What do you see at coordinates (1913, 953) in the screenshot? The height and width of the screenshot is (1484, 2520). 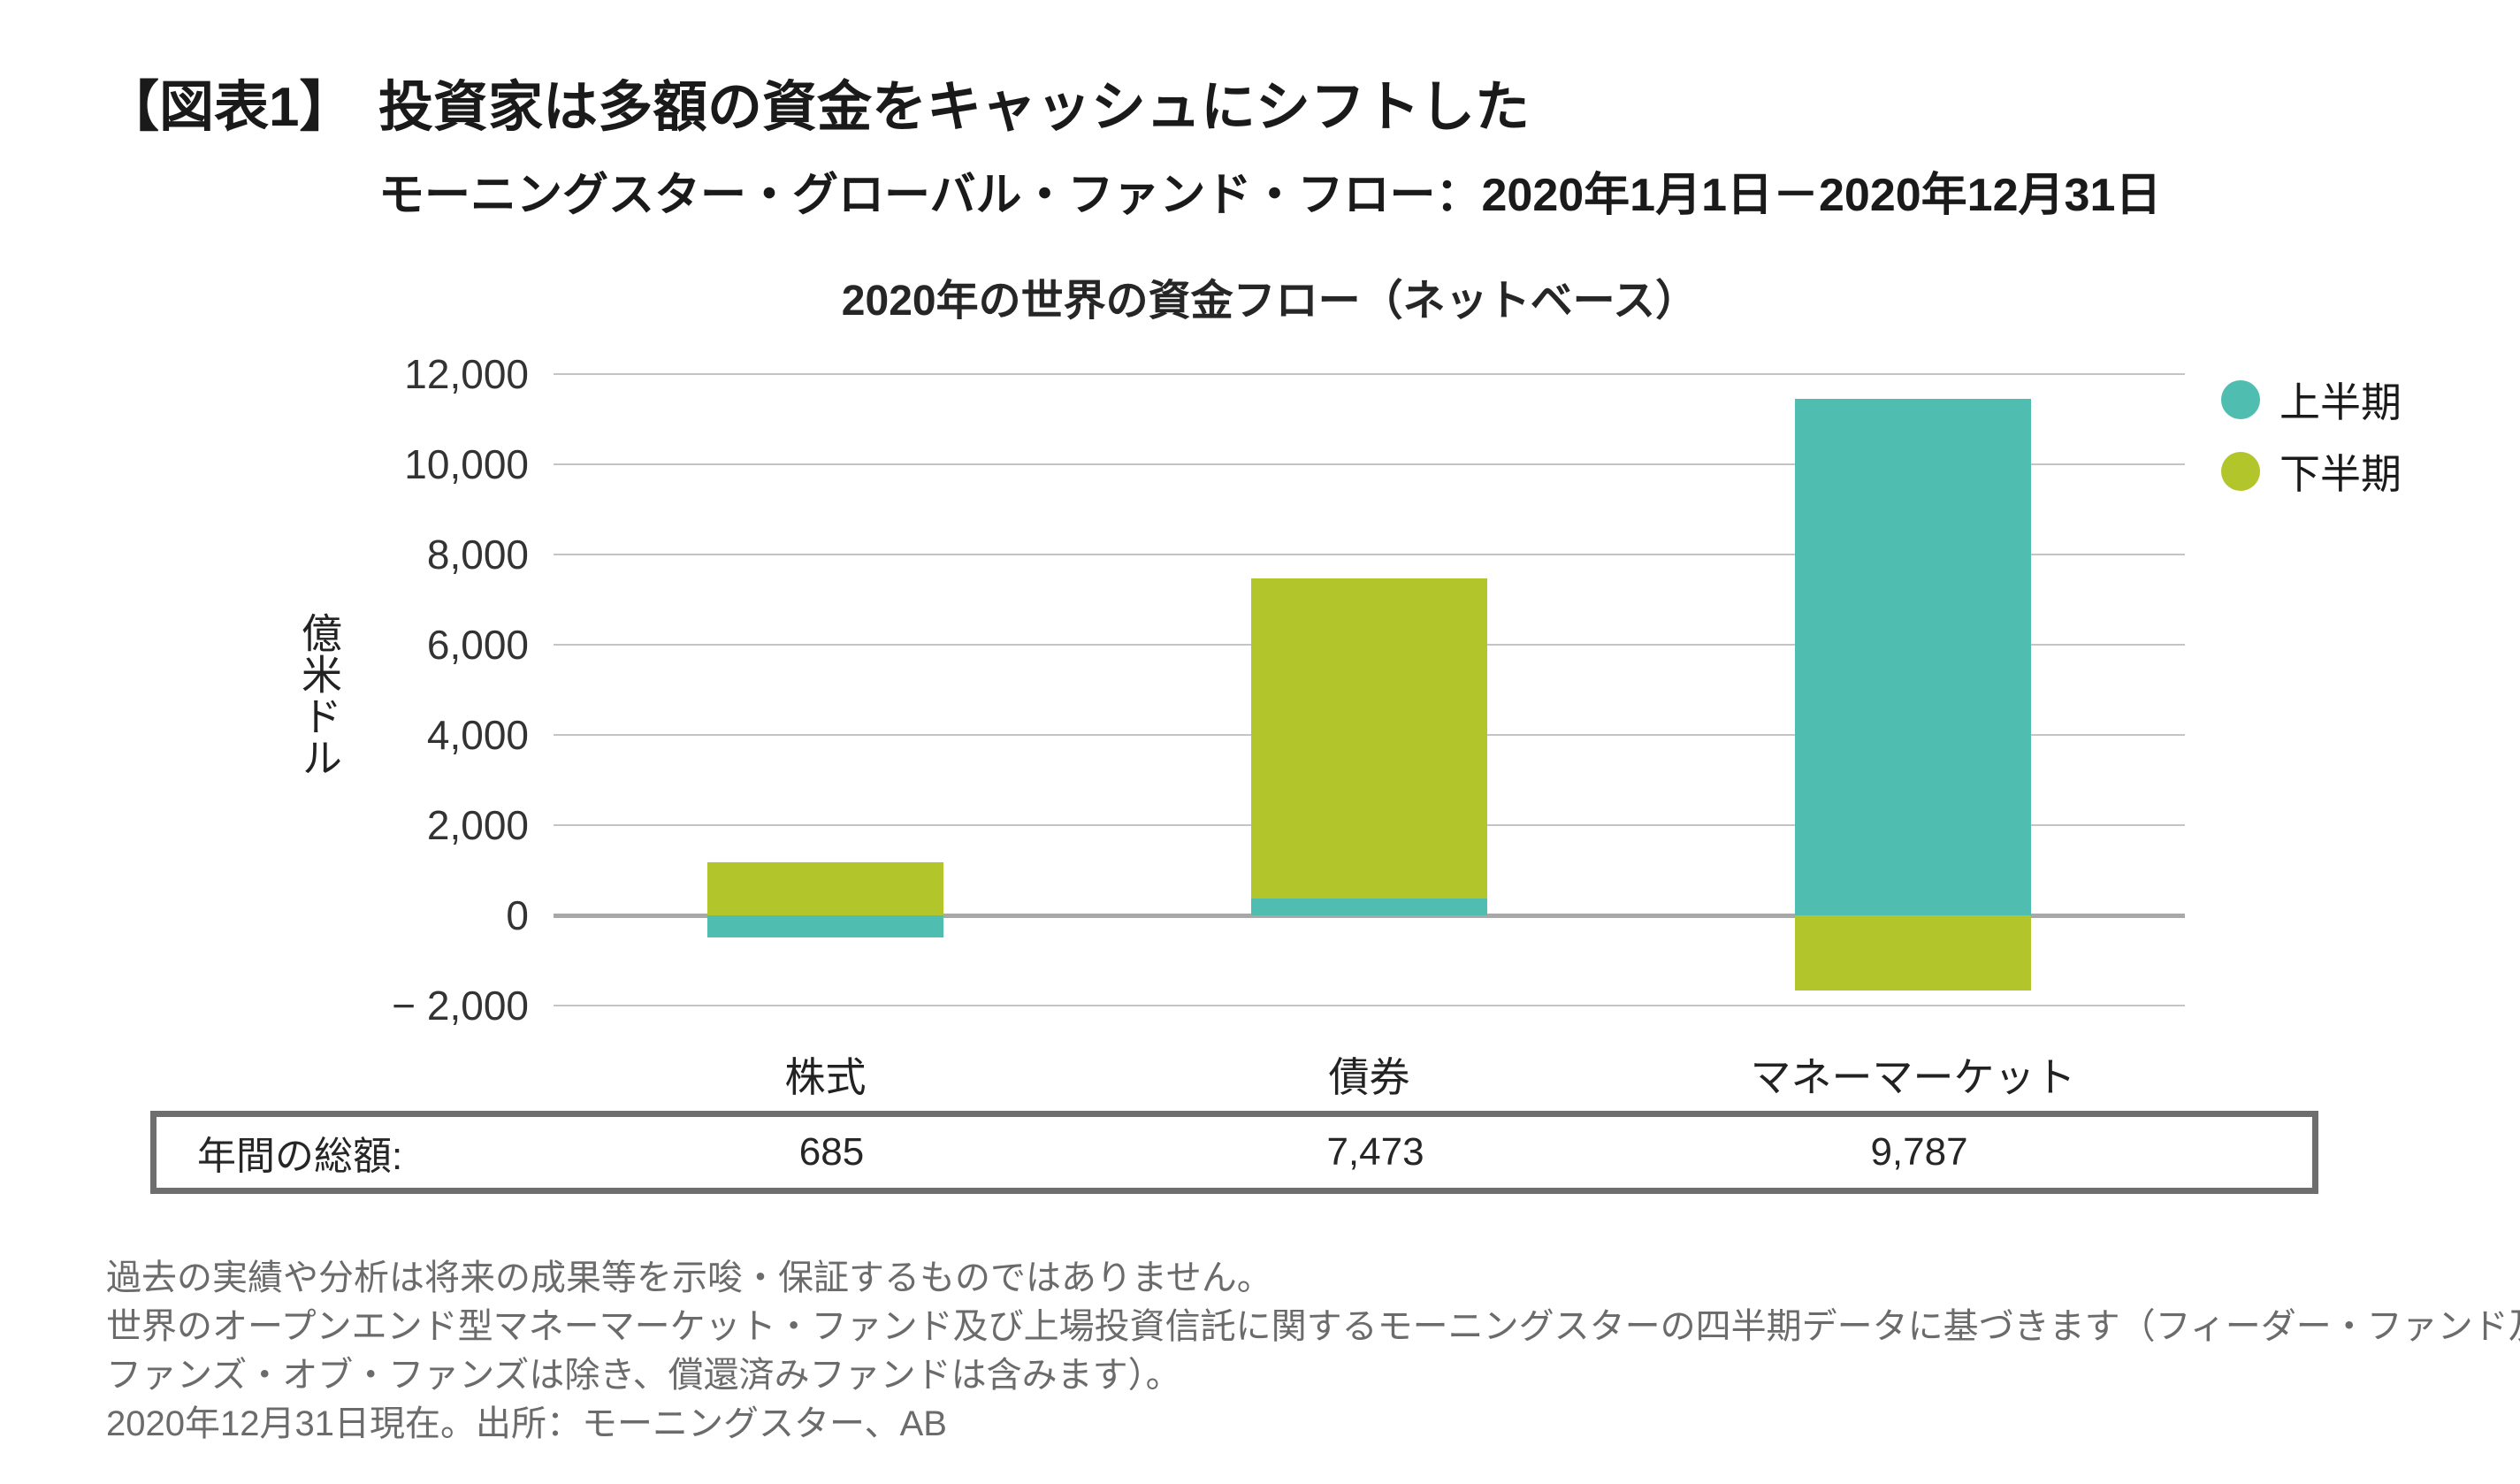 I see `bar-segment-下半期-マネーマーケット` at bounding box center [1913, 953].